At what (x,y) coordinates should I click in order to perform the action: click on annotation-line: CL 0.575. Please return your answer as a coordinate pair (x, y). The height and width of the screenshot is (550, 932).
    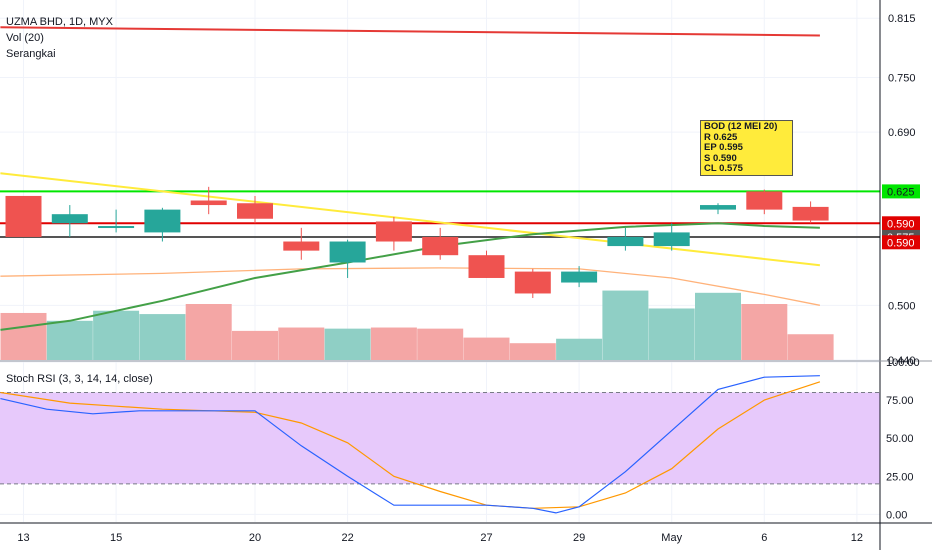
    Looking at the image, I should click on (723, 168).